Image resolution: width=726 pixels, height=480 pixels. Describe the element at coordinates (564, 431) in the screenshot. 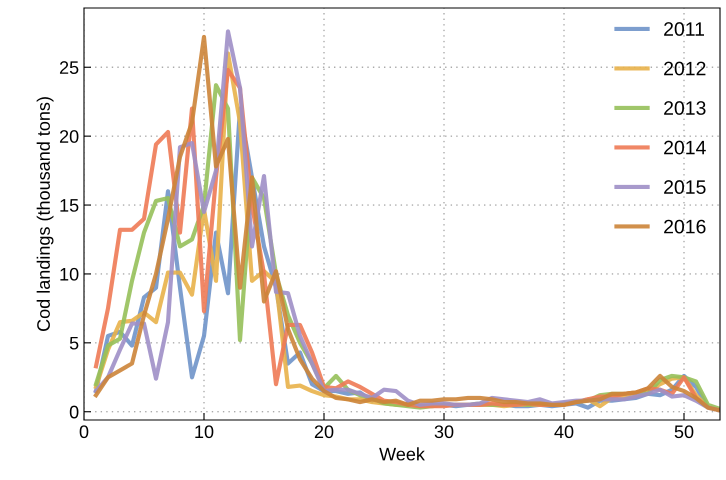

I see `x-tick-label: 40` at that location.